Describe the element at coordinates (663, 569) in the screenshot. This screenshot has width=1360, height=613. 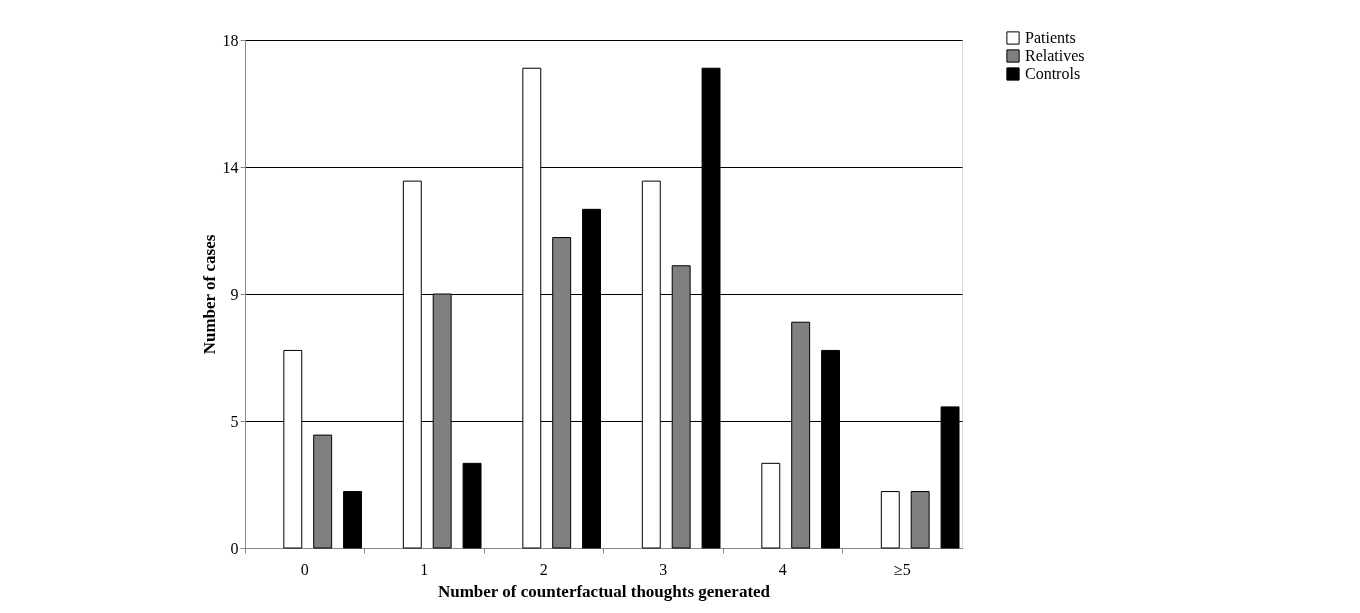
I see `x-tick-label: 3` at that location.